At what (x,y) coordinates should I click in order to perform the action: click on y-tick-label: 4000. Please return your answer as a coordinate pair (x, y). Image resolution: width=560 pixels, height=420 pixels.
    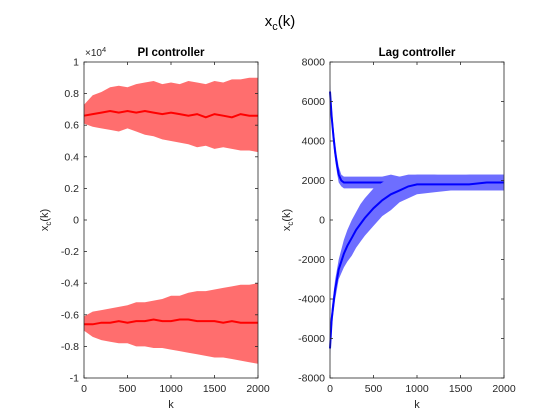
    Looking at the image, I should click on (314, 142).